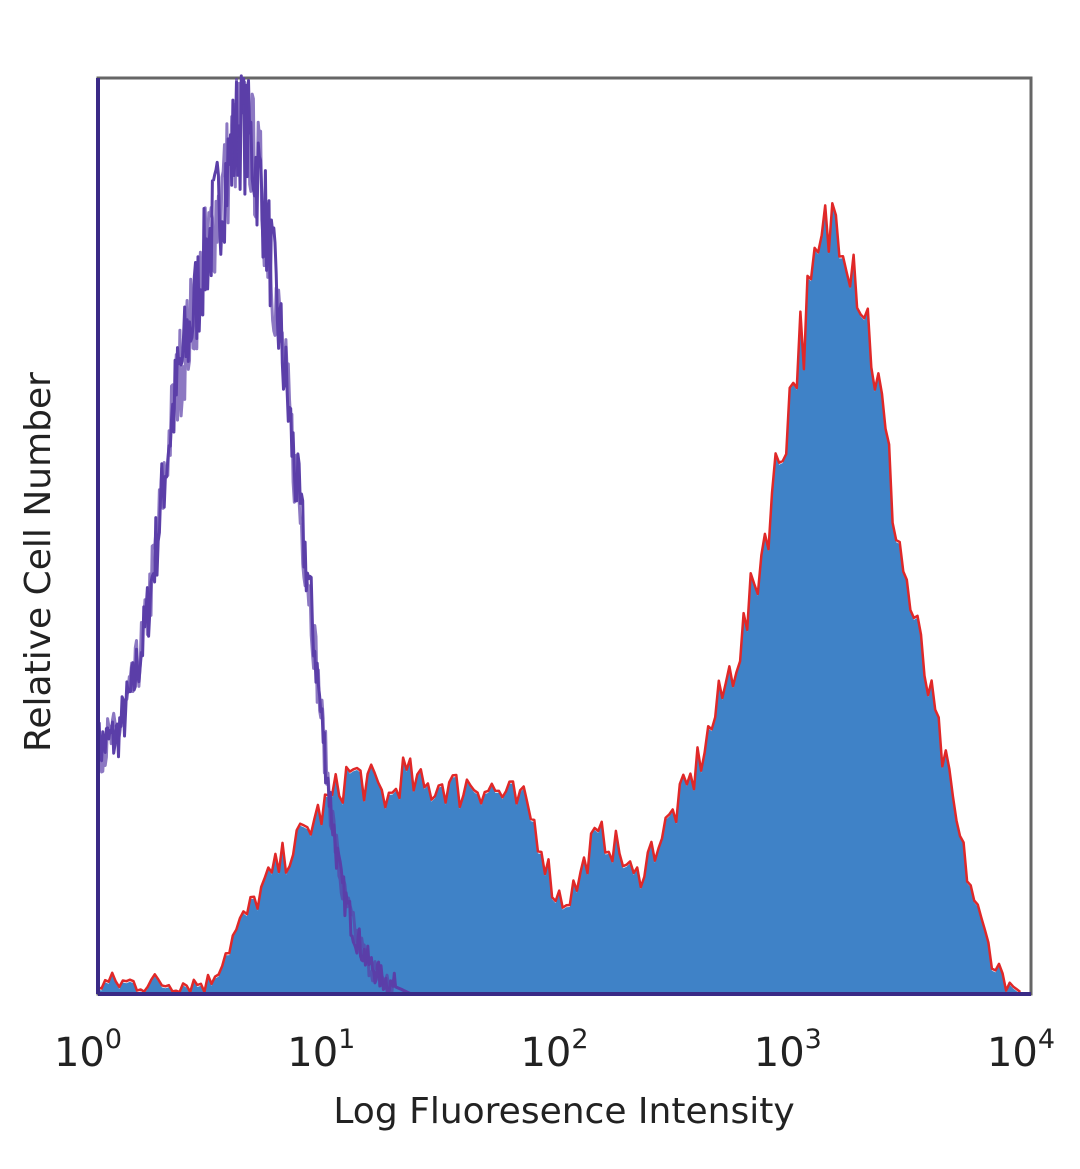  Describe the element at coordinates (563, 1111) in the screenshot. I see `x-axis-label: Log Fluoresence Intensity` at that location.